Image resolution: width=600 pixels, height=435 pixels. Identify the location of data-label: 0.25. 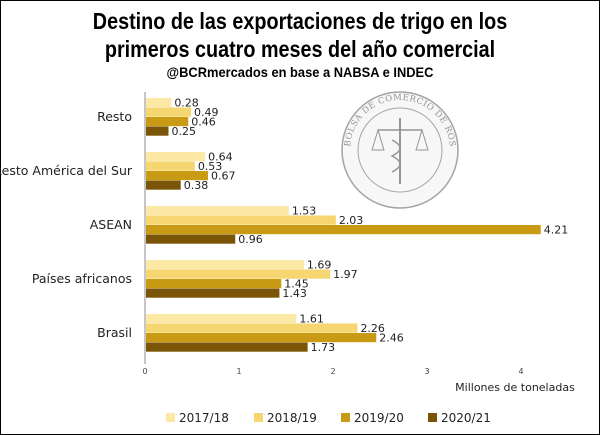
(184, 131).